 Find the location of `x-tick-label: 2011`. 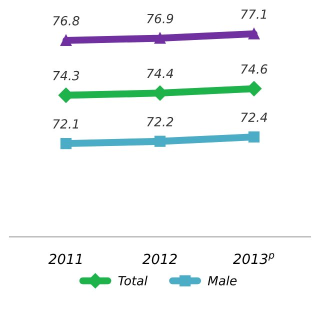

x-tick-label: 2011 is located at coordinates (65, 259).